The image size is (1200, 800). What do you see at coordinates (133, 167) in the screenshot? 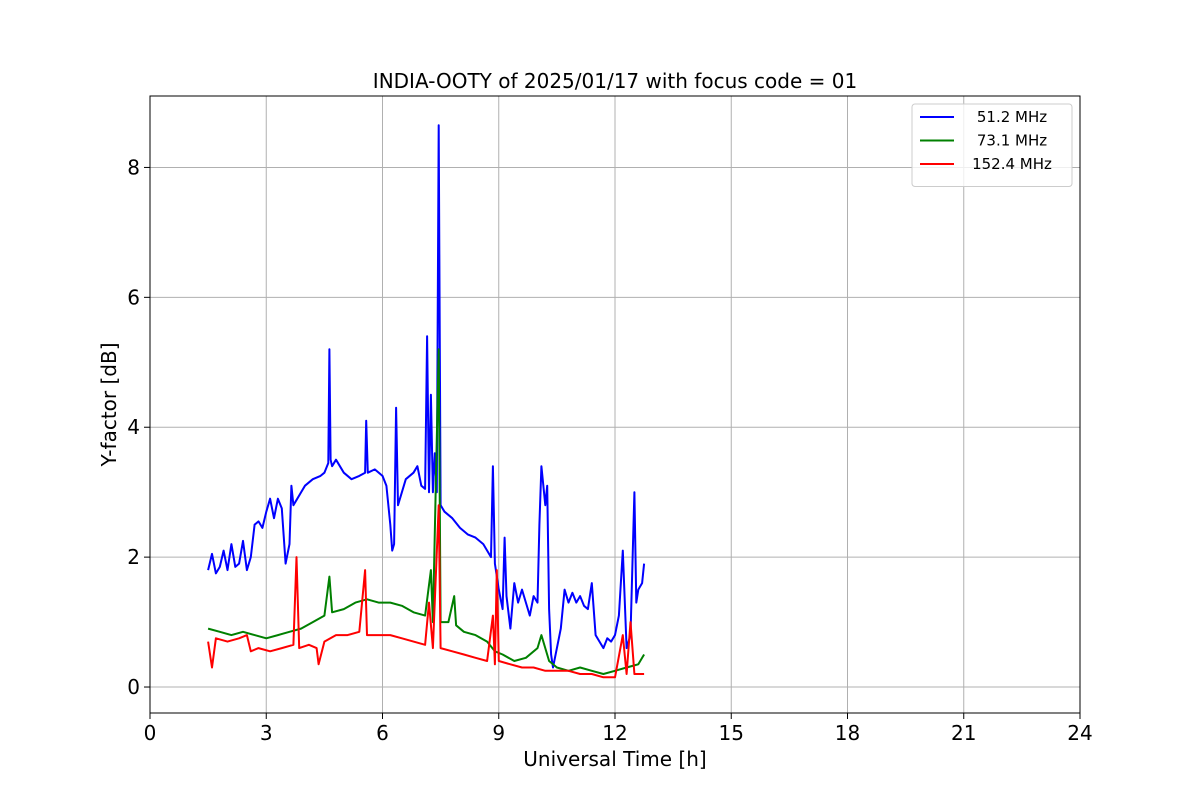
I see `y-tick-label: 8` at bounding box center [133, 167].